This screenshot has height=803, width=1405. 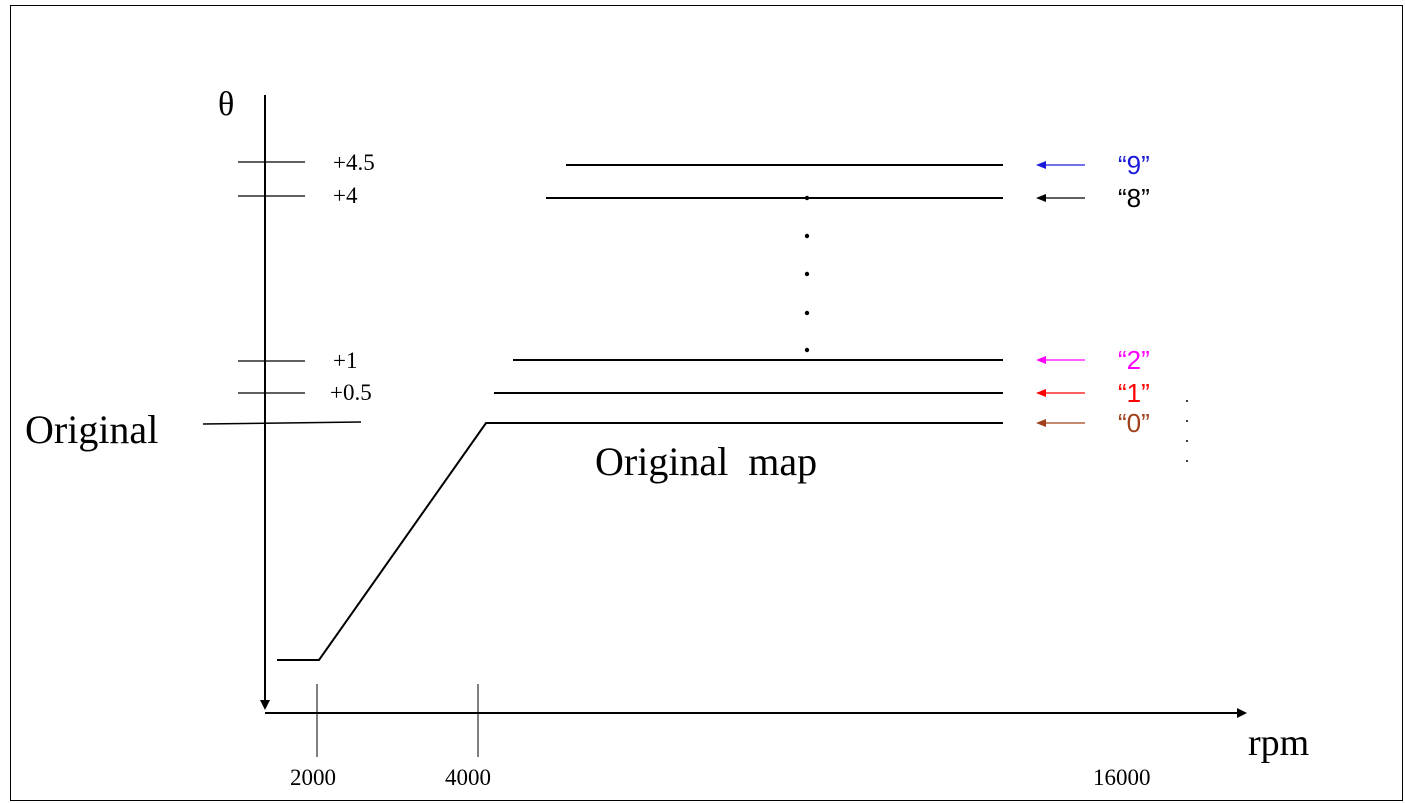 What do you see at coordinates (1122, 777) in the screenshot?
I see `x-tick-label-16000: 16000` at bounding box center [1122, 777].